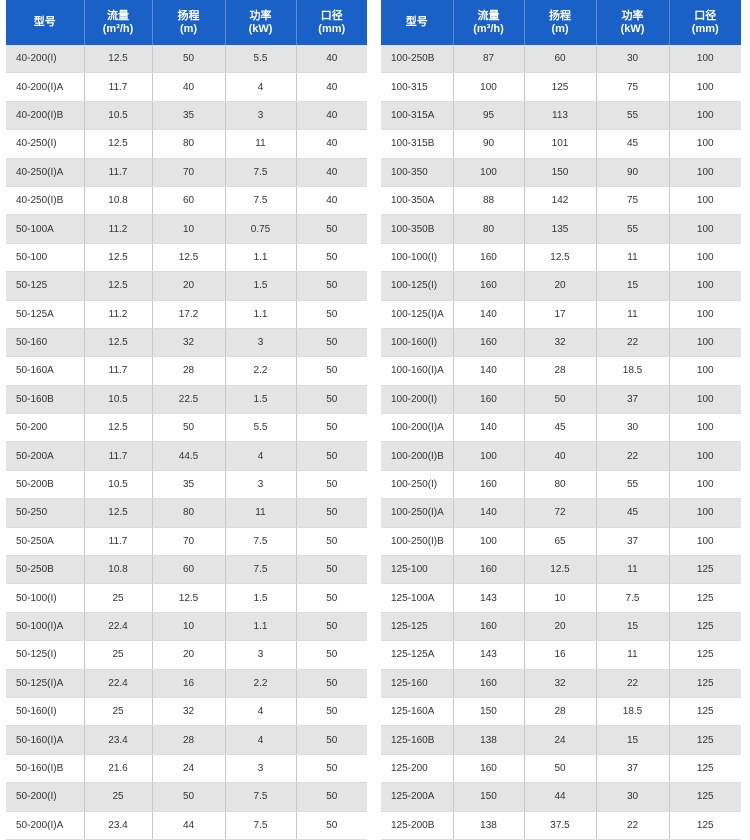  What do you see at coordinates (489, 428) in the screenshot?
I see `cell-flow: 140` at bounding box center [489, 428].